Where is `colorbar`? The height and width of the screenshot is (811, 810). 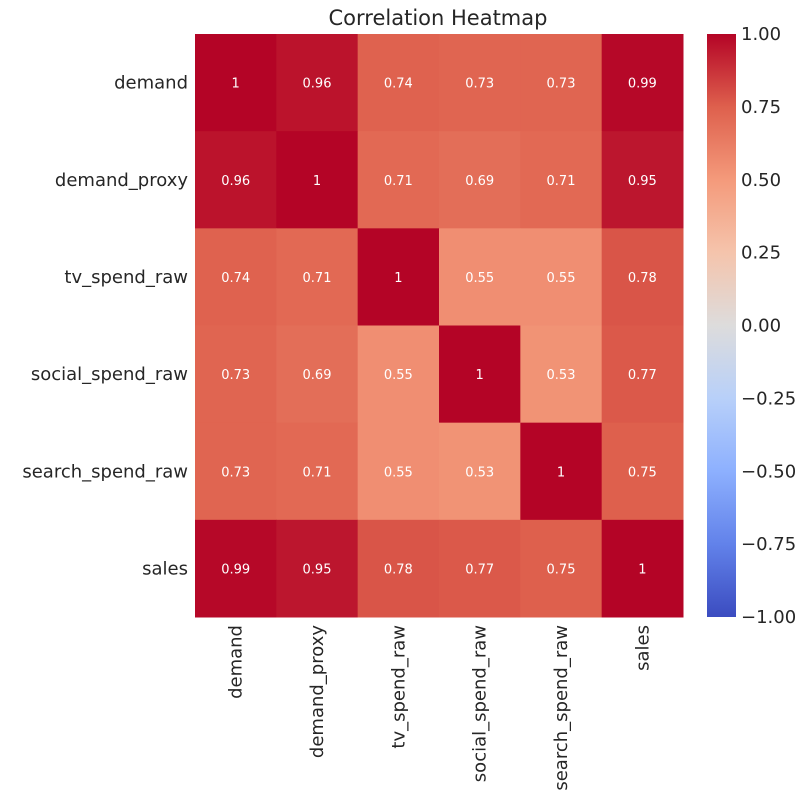
colorbar is located at coordinates (721, 325).